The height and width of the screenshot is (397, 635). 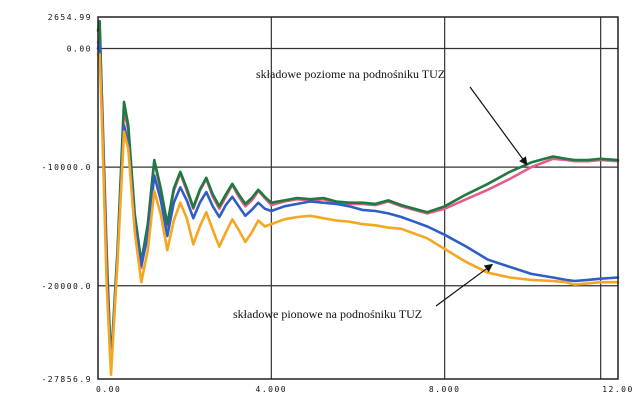 I want to click on x-tick-label: 0.00, so click(x=108, y=389).